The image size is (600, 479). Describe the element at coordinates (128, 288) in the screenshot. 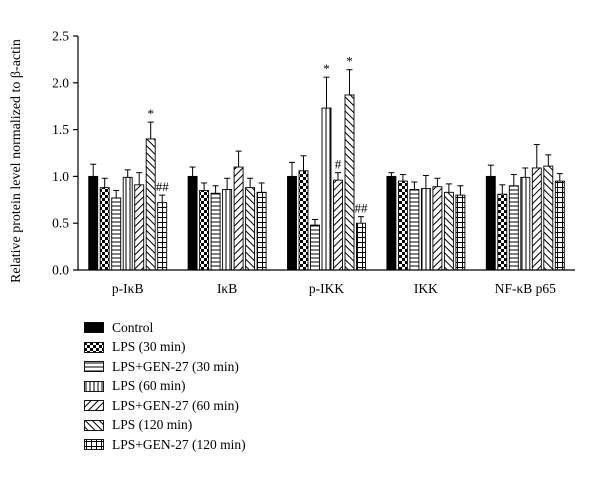

I see `x-tick-label: p-IκB` at that location.